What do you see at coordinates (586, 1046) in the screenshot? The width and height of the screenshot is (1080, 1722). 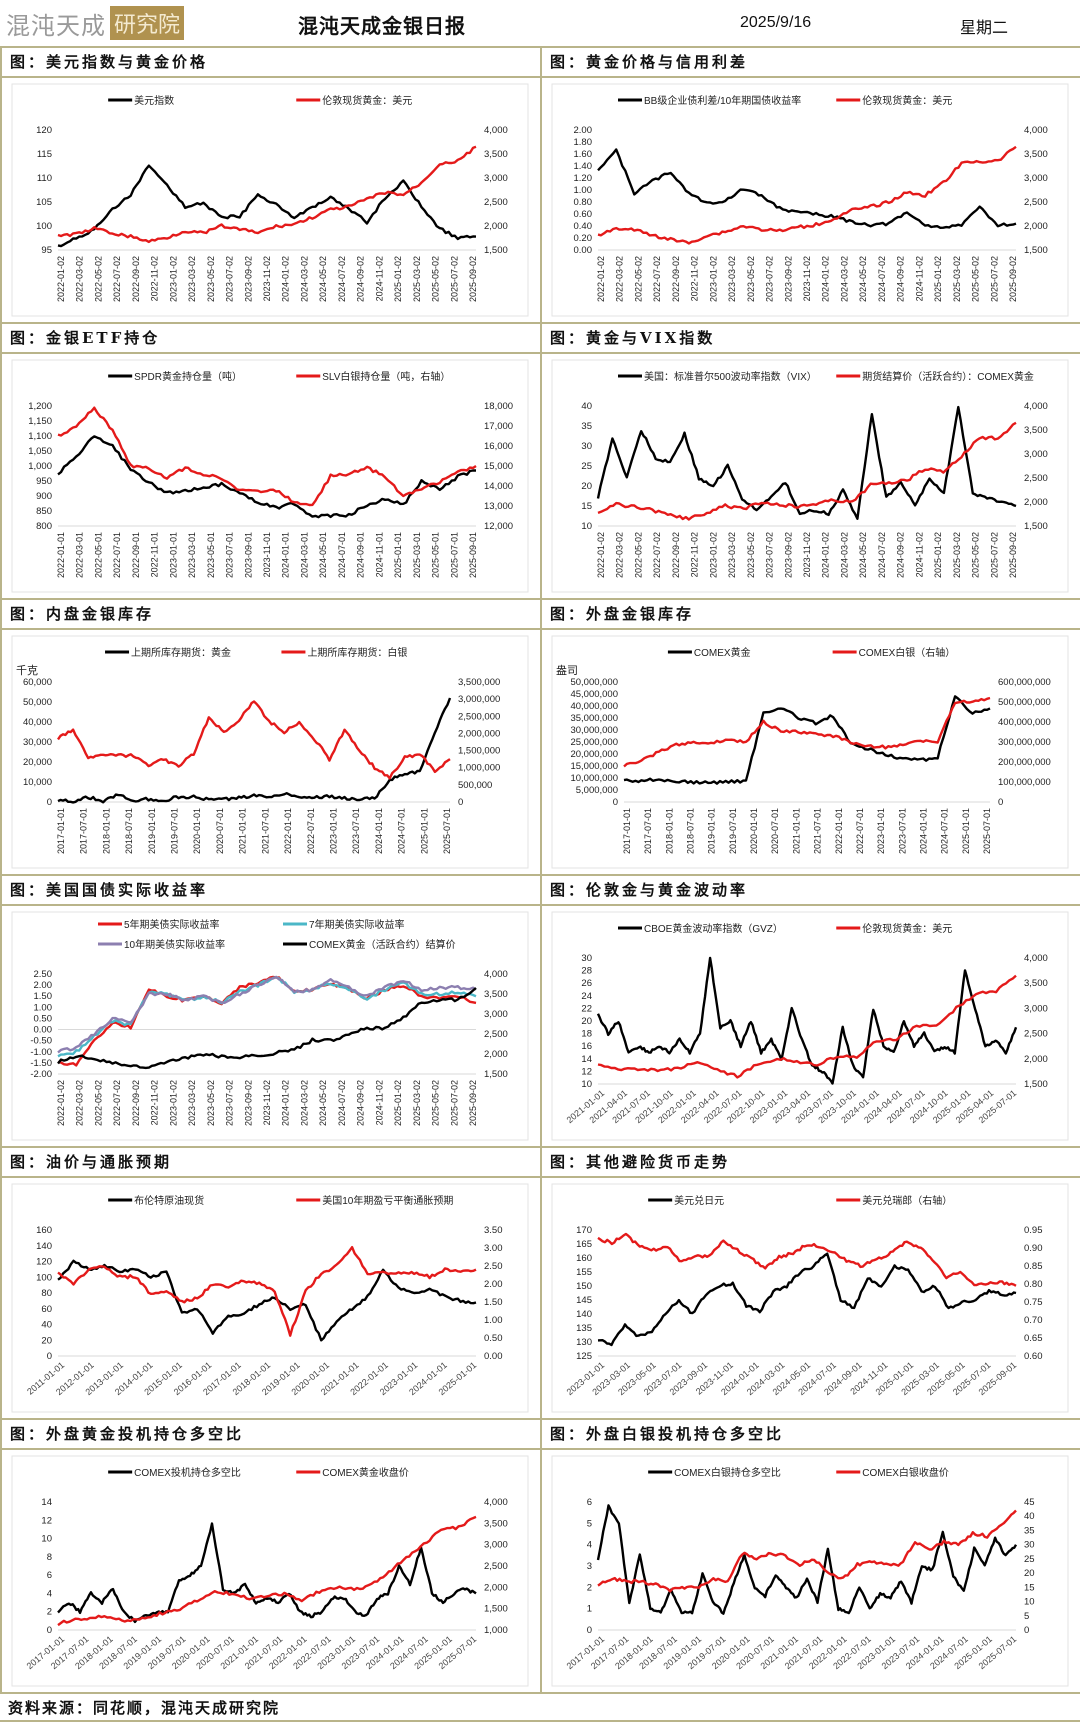 I see `left-axis-tick: 16` at bounding box center [586, 1046].